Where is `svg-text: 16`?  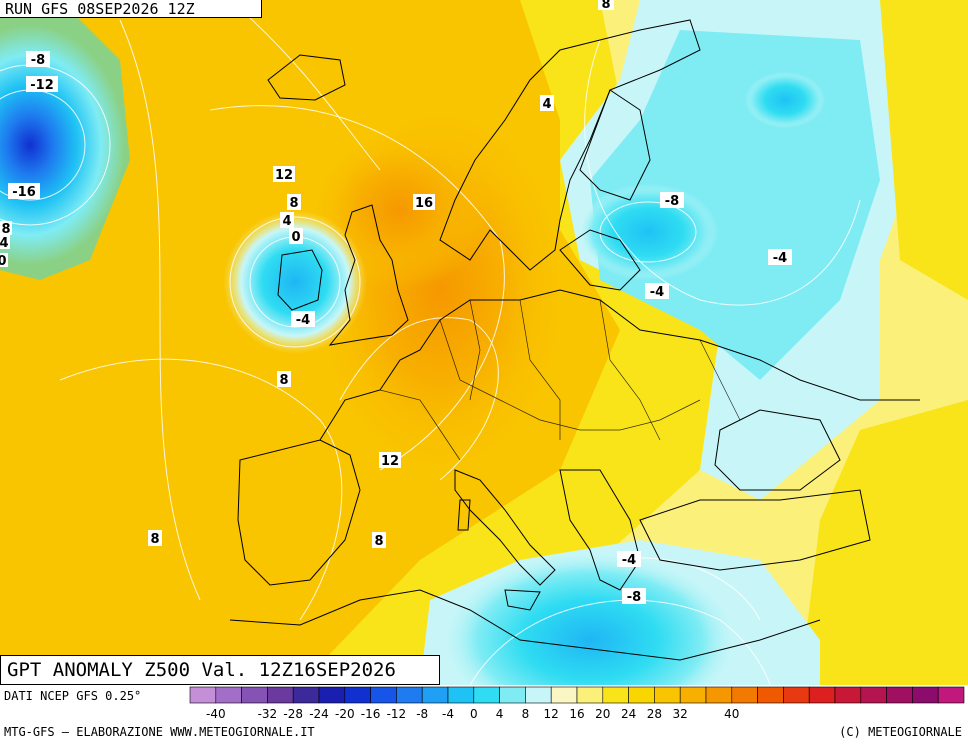
svg-text: 16 is located at coordinates (424, 203).